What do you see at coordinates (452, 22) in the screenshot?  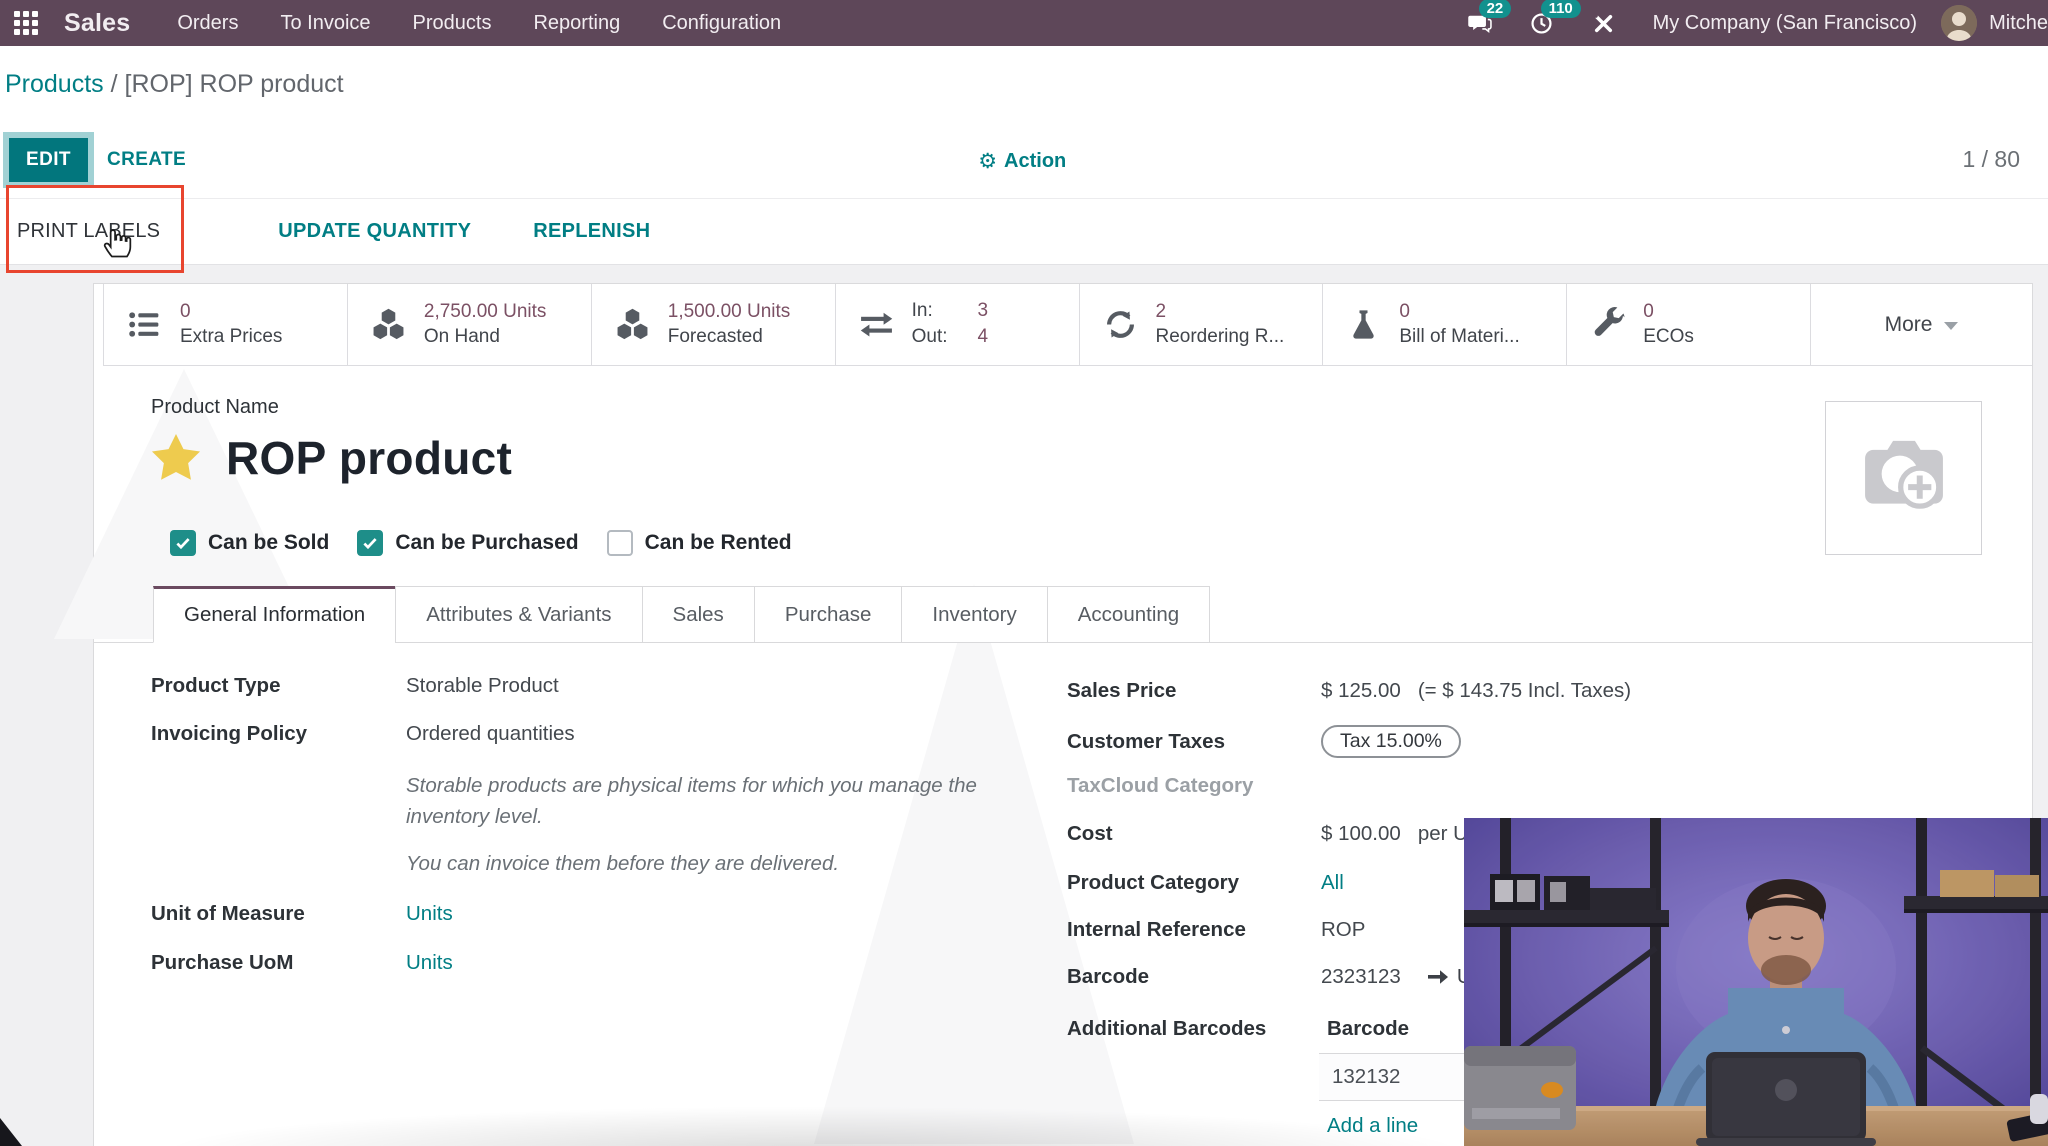 I see `menu-products: Products` at bounding box center [452, 22].